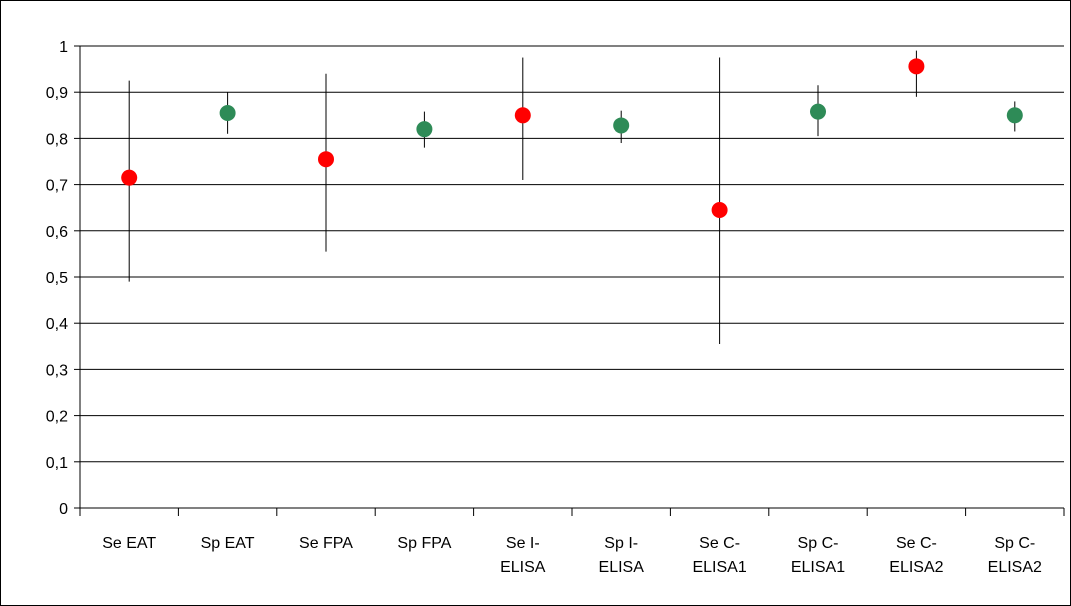 This screenshot has height=606, width=1071. I want to click on y-tick-labels: 0 0,1 0,2 0,3 0,4 0,5 0,6 0,7 0,8 0,9 1, so click(57, 278).